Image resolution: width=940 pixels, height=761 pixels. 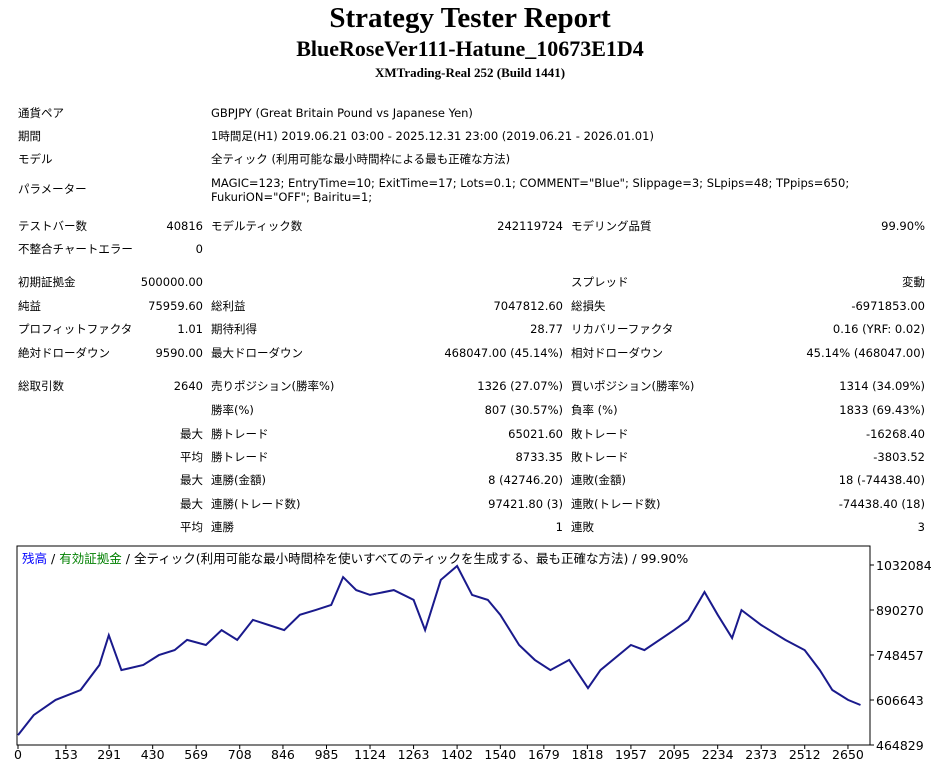 I want to click on stat-value: 468047.00 (45.14%), so click(x=503, y=353).